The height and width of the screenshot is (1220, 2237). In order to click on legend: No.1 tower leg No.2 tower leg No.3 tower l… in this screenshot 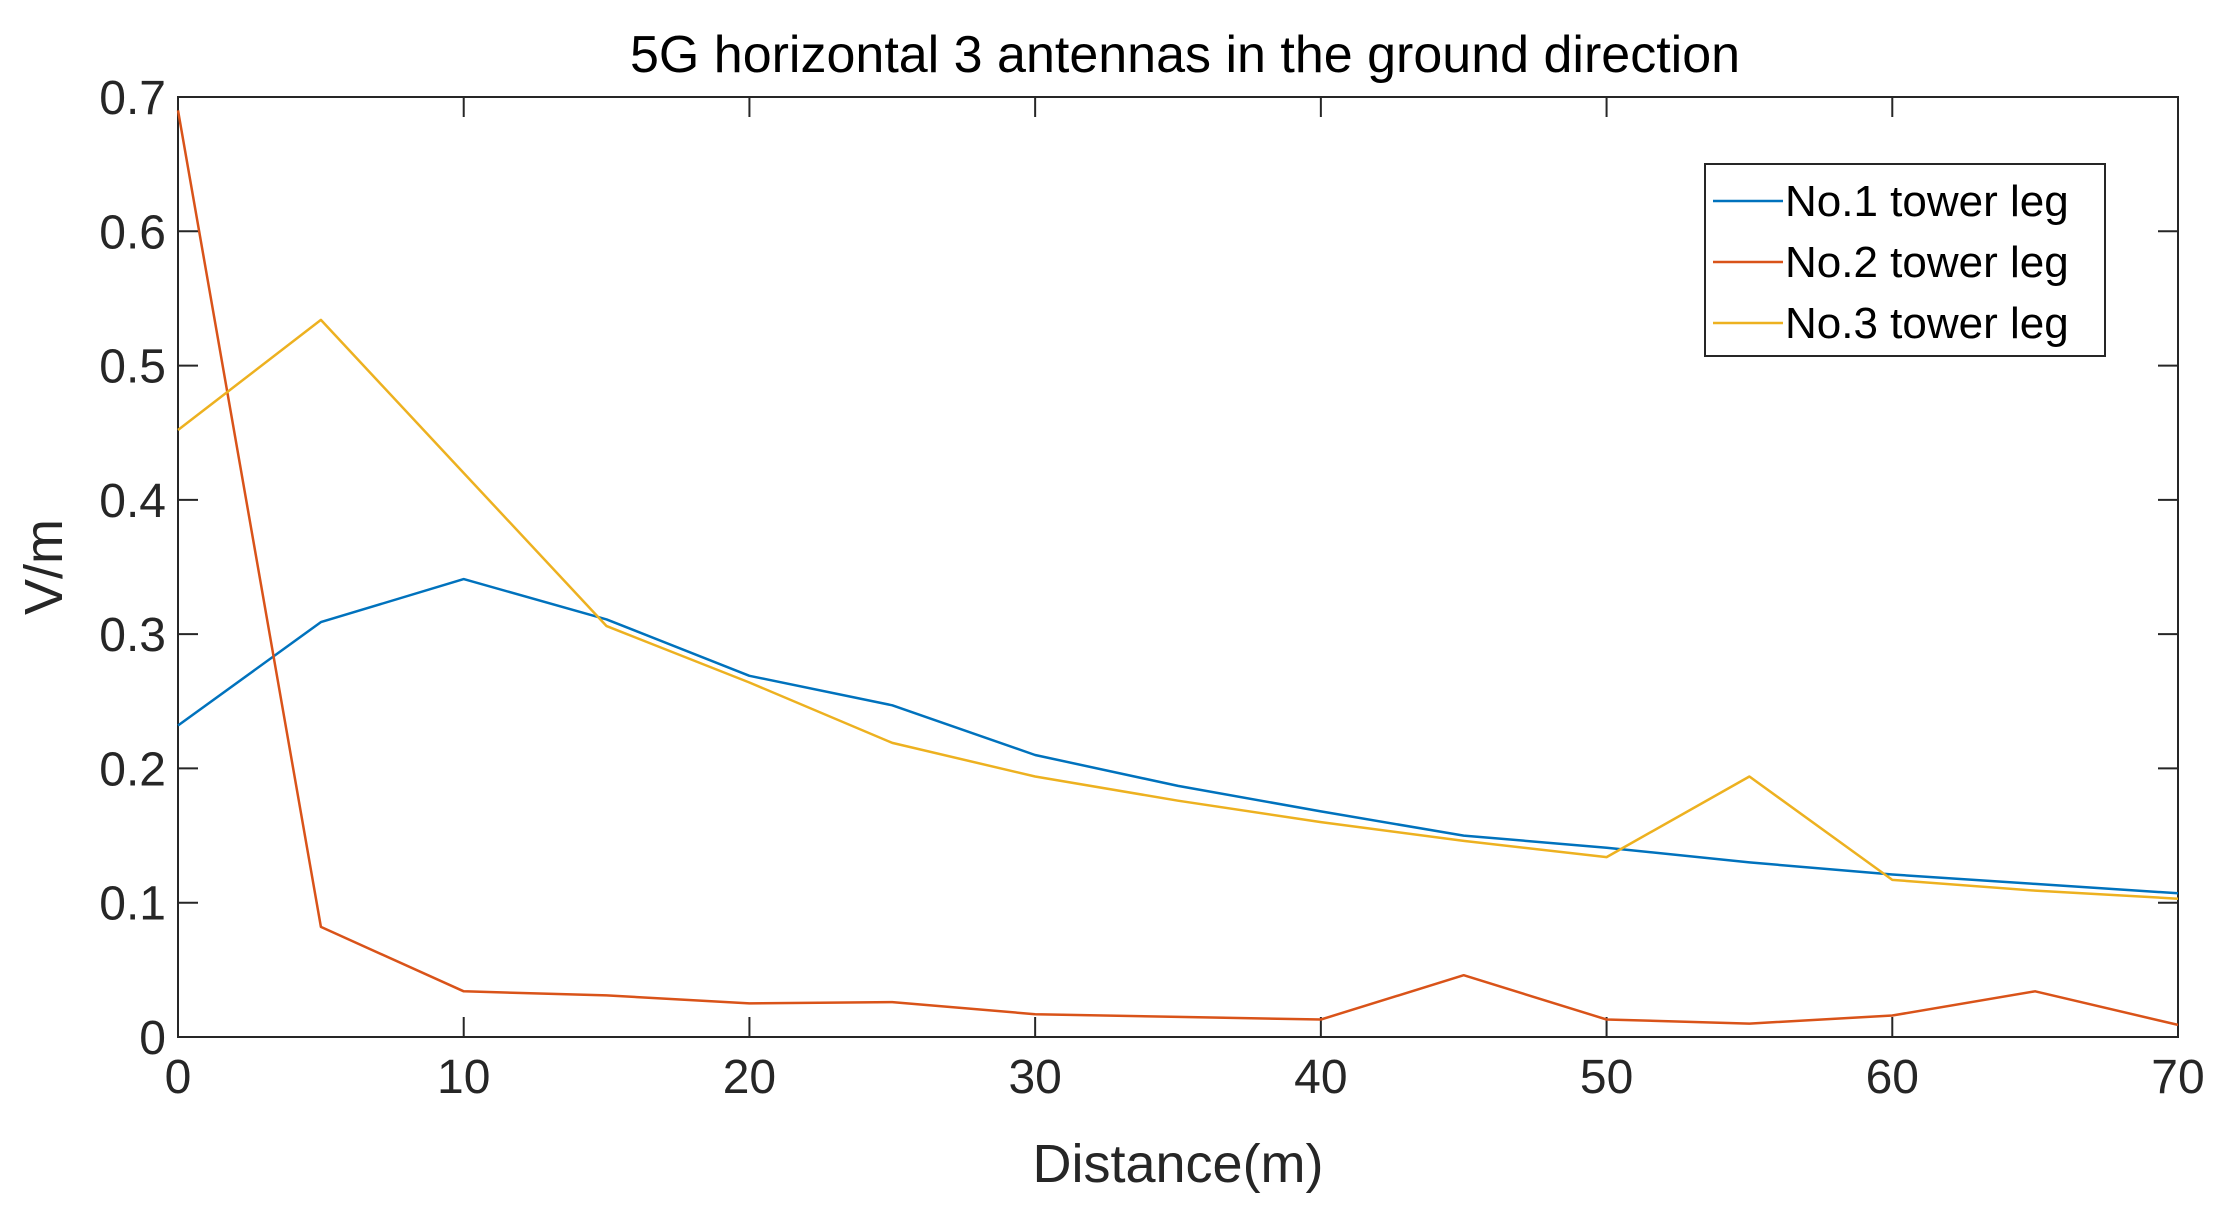, I will do `click(1905, 260)`.